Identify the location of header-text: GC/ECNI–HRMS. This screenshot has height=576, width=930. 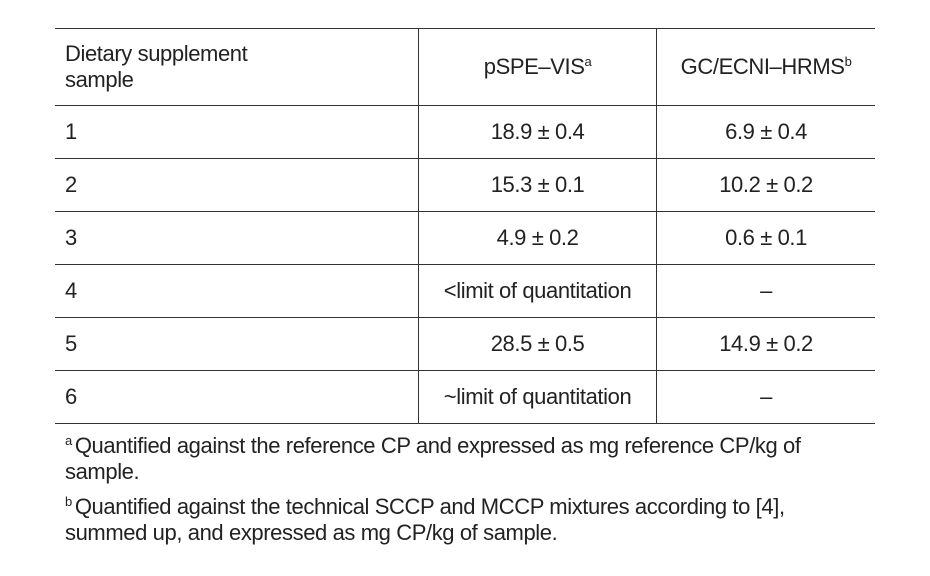
(762, 66).